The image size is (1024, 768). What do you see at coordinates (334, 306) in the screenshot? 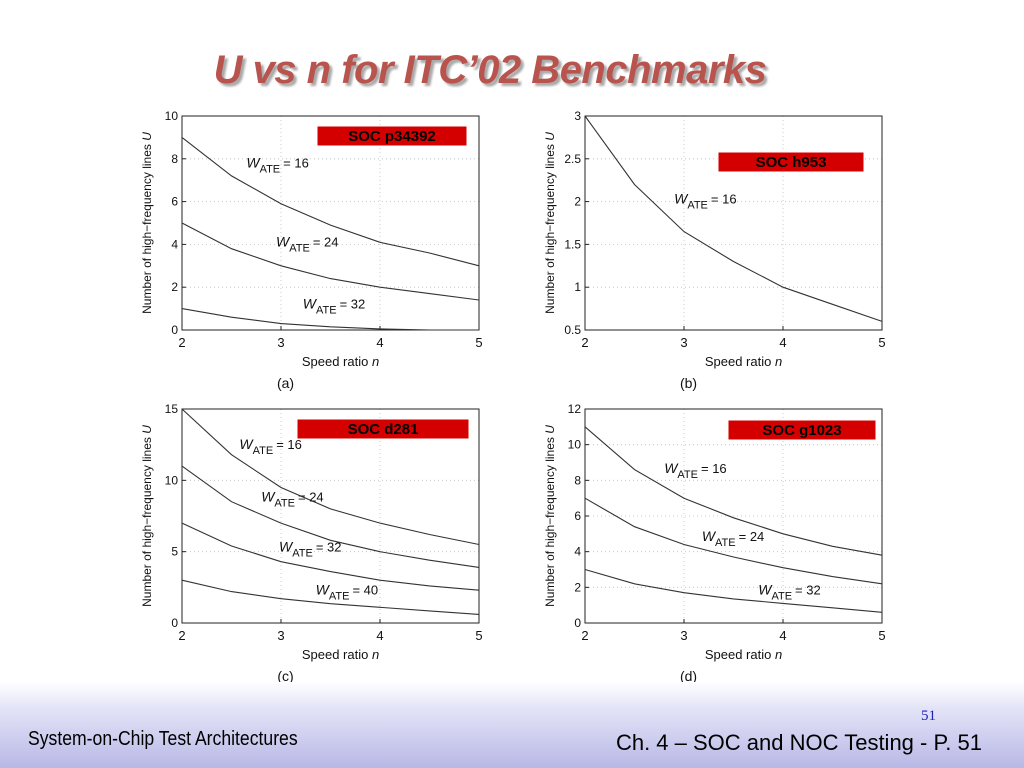
I see `series-label-a-2: WATE = 32` at bounding box center [334, 306].